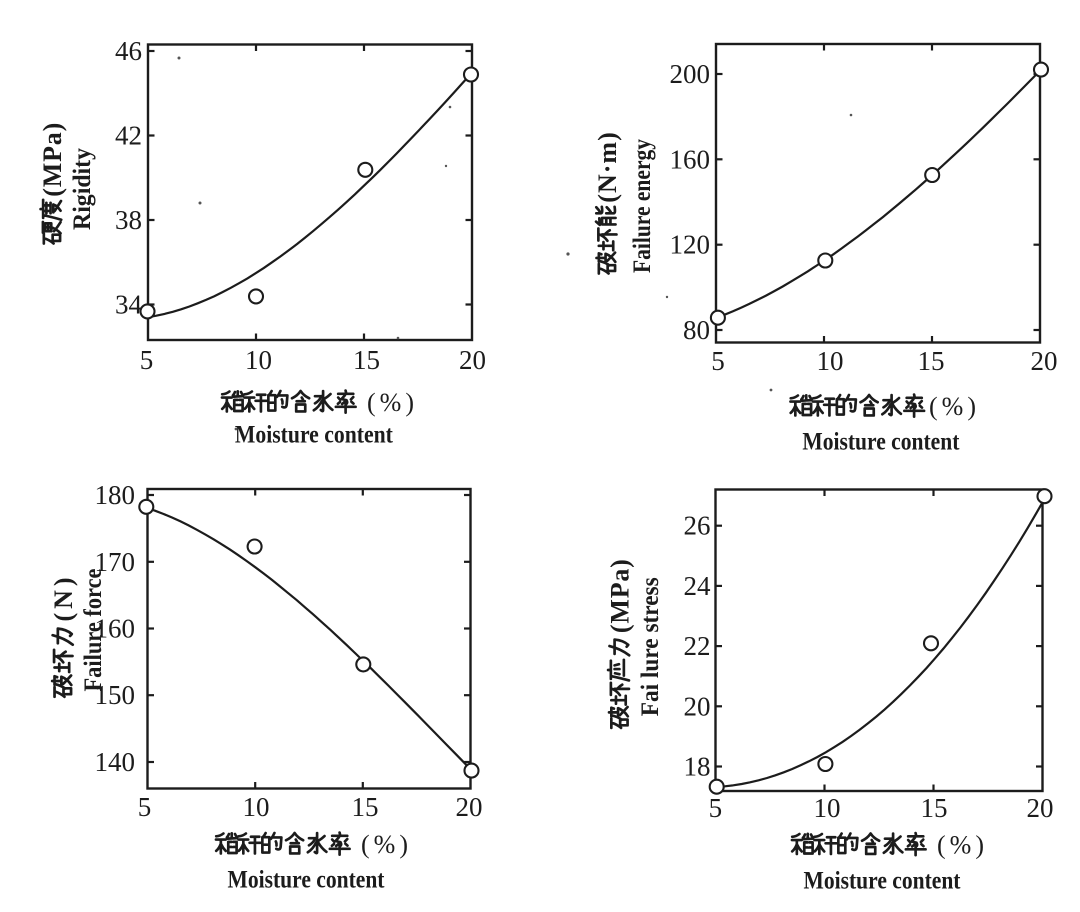  Describe the element at coordinates (697, 526) in the screenshot. I see `svg-text: 26` at that location.